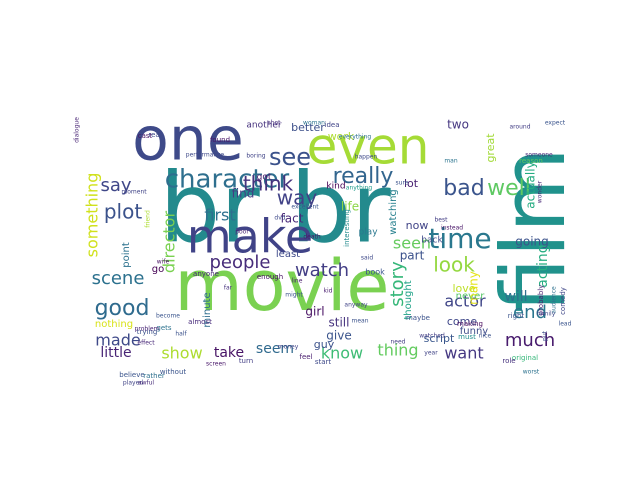 The image size is (640, 480). Describe the element at coordinates (432, 336) in the screenshot. I see `word-watched: watched` at that location.